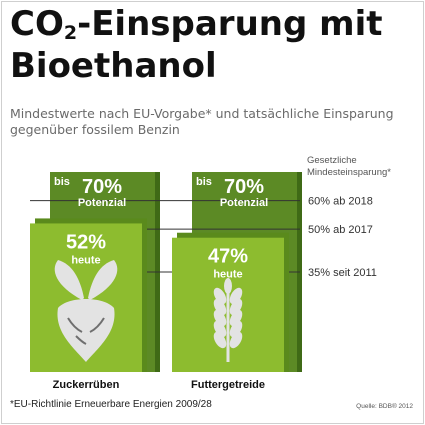  What do you see at coordinates (86, 385) in the screenshot?
I see `category-label: Zuckerrüben` at bounding box center [86, 385].